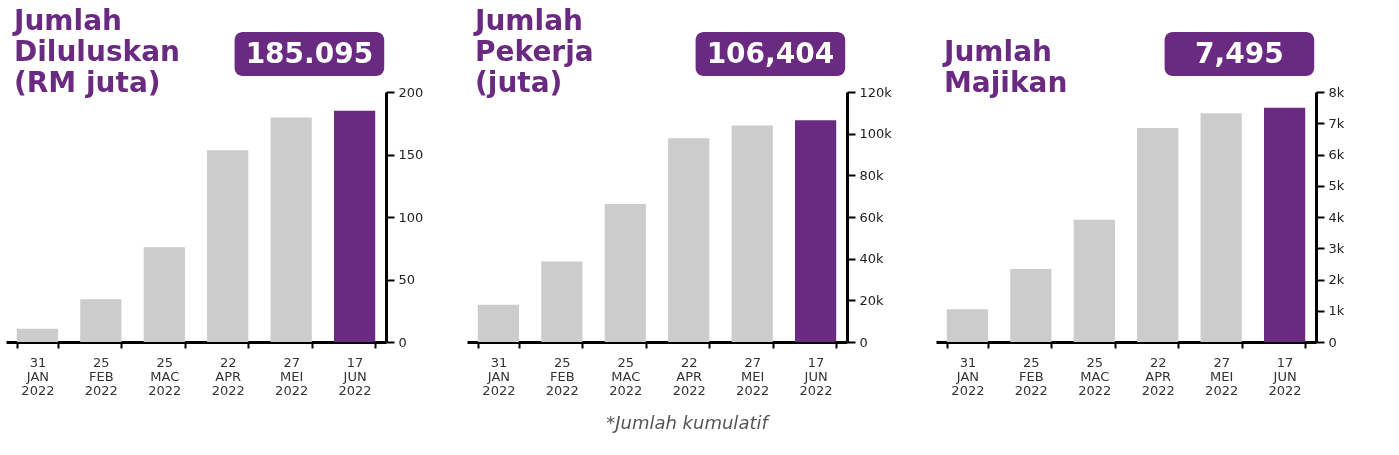 The image size is (1399, 455). Describe the element at coordinates (533, 51) in the screenshot. I see `chart-title: Jumlah Pekerja (juta)` at that location.